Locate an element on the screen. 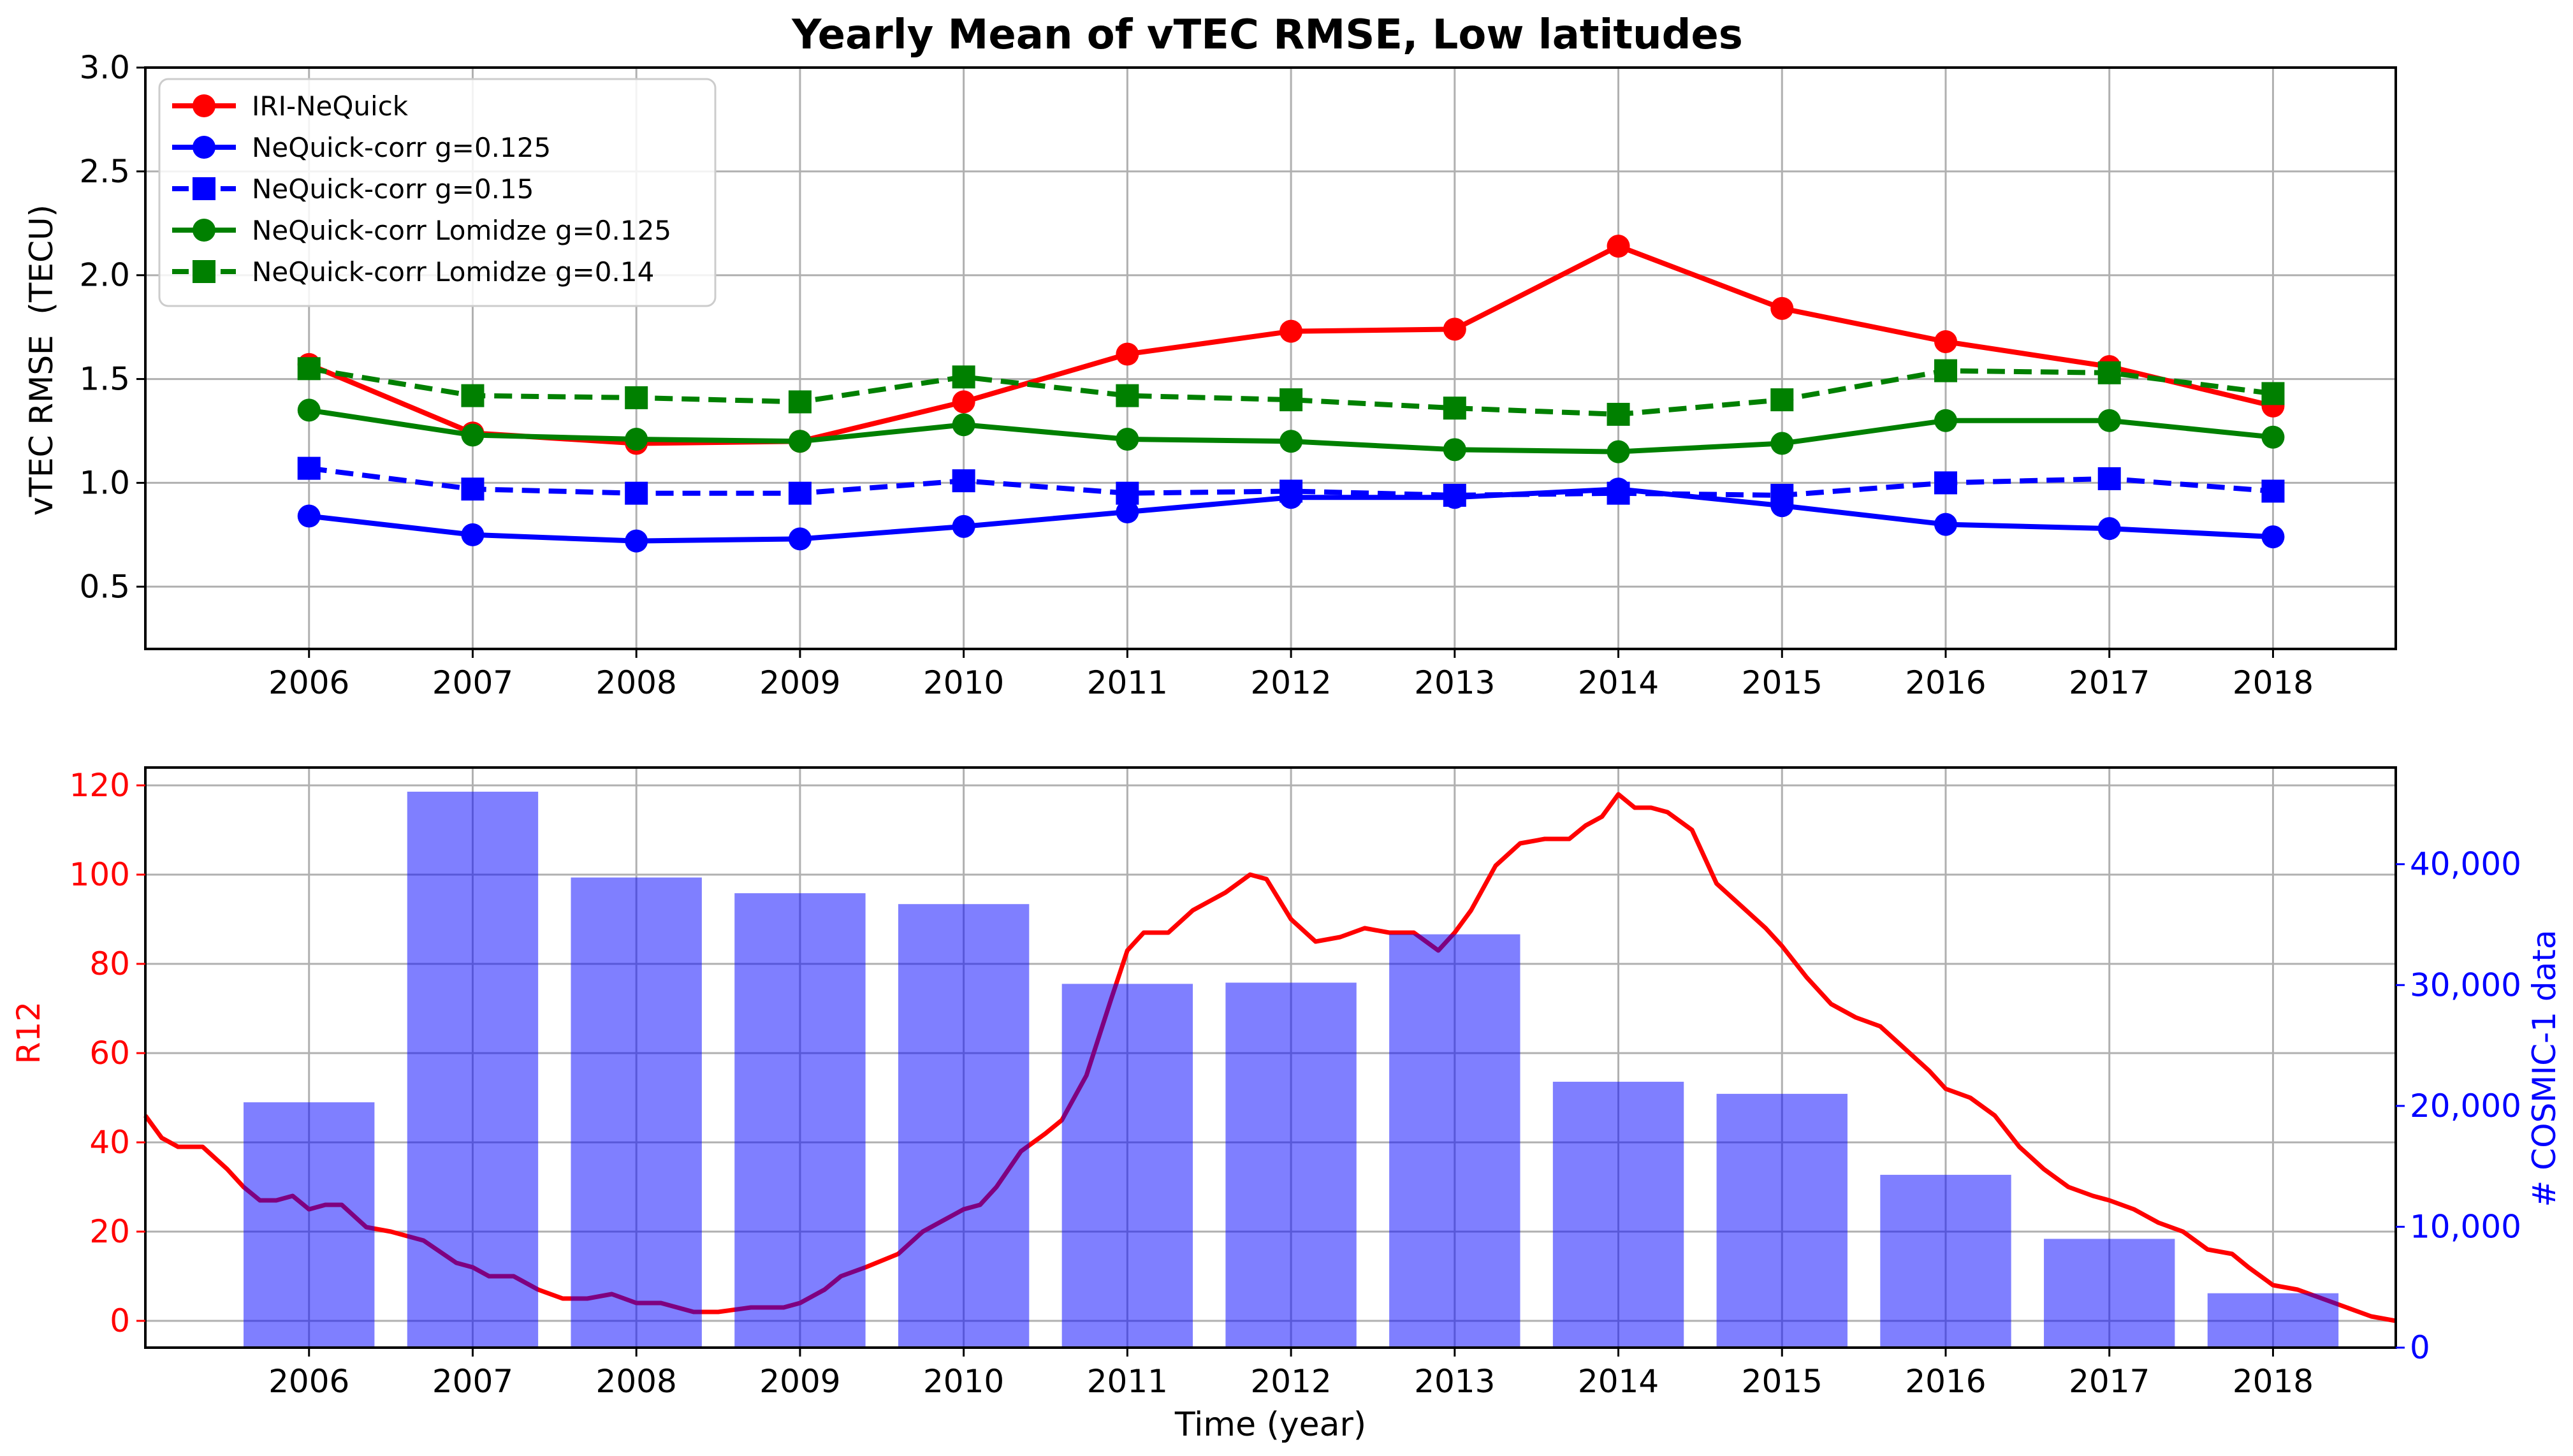  right-y-tick-label: 40,000 is located at coordinates (2465, 864).